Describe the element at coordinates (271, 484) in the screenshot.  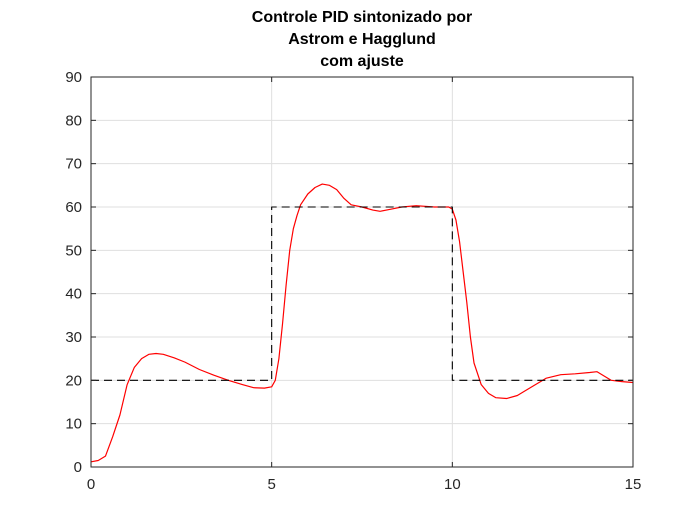
I see `x-tick-label: 5` at that location.